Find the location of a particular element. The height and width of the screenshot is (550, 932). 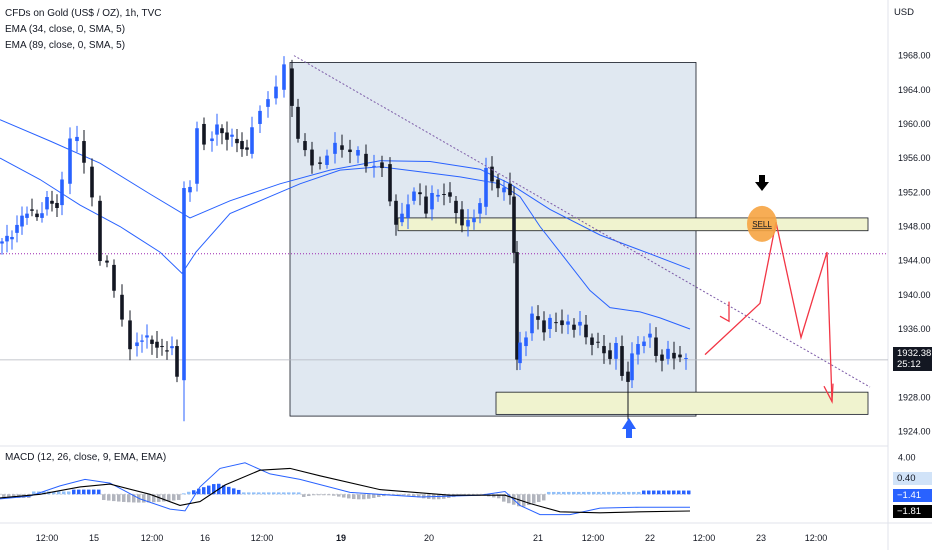

projection-path is located at coordinates (768, 312).